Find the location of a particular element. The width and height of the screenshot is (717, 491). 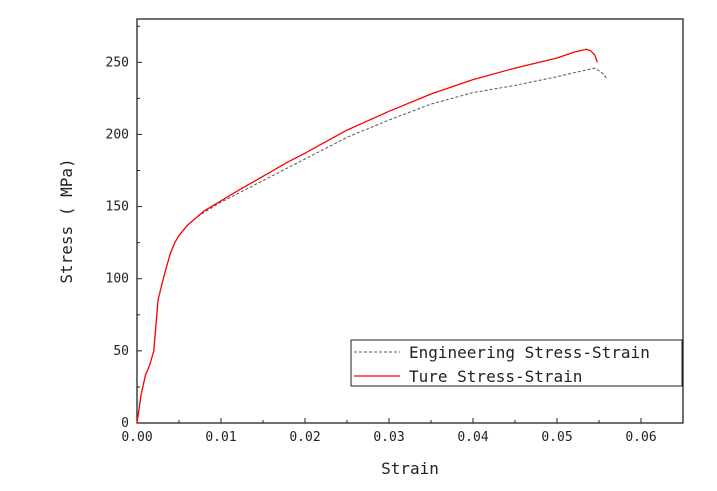

y-tick-label: 0 is located at coordinates (125, 423).